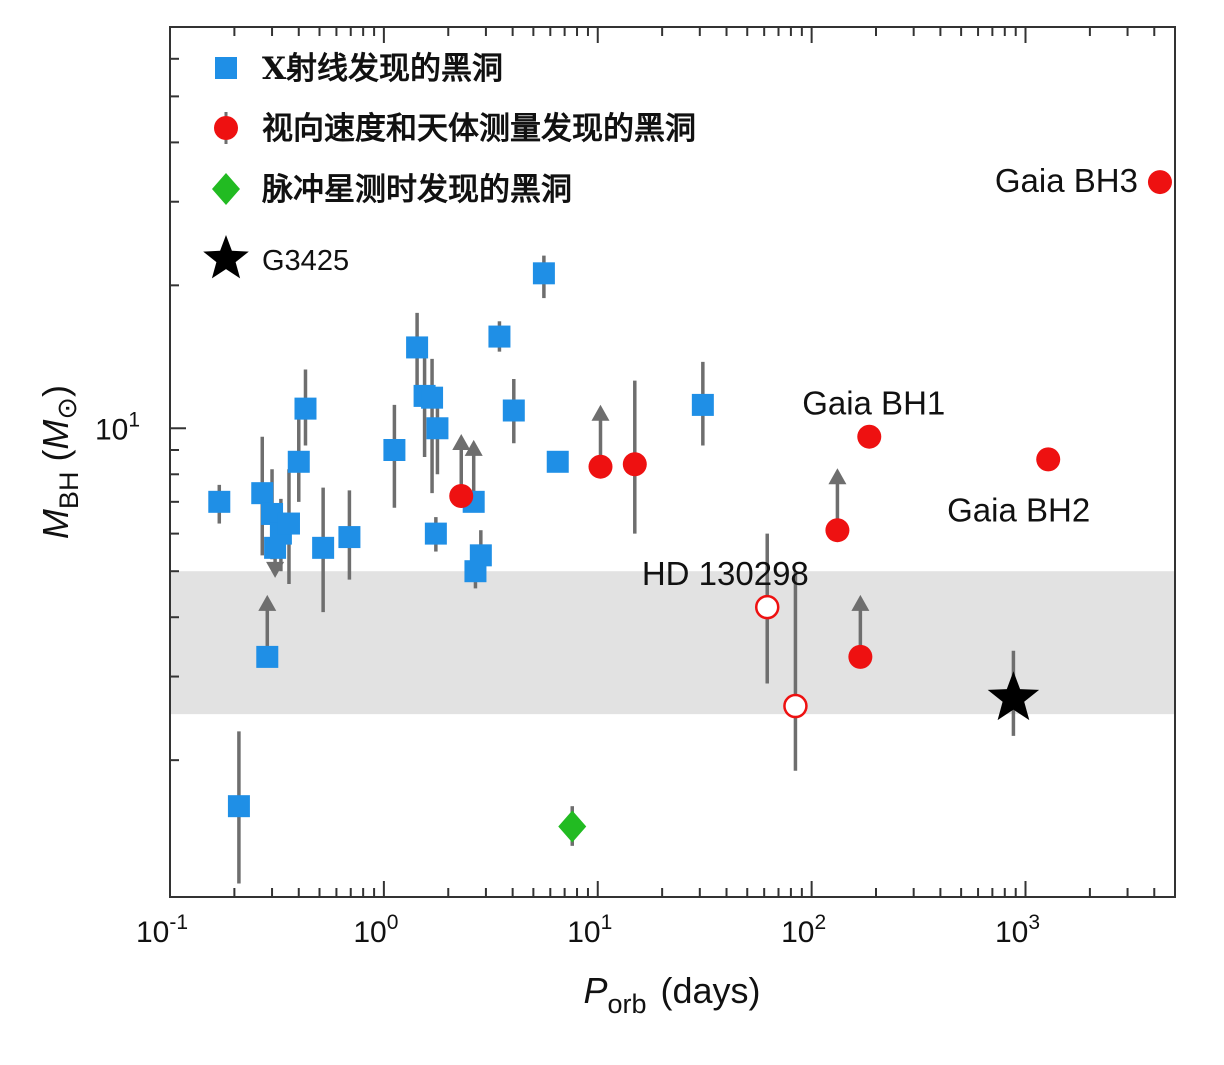 The height and width of the screenshot is (1065, 1224). Describe the element at coordinates (1066, 180) in the screenshot. I see `annotation-label: Gaia BH3` at that location.